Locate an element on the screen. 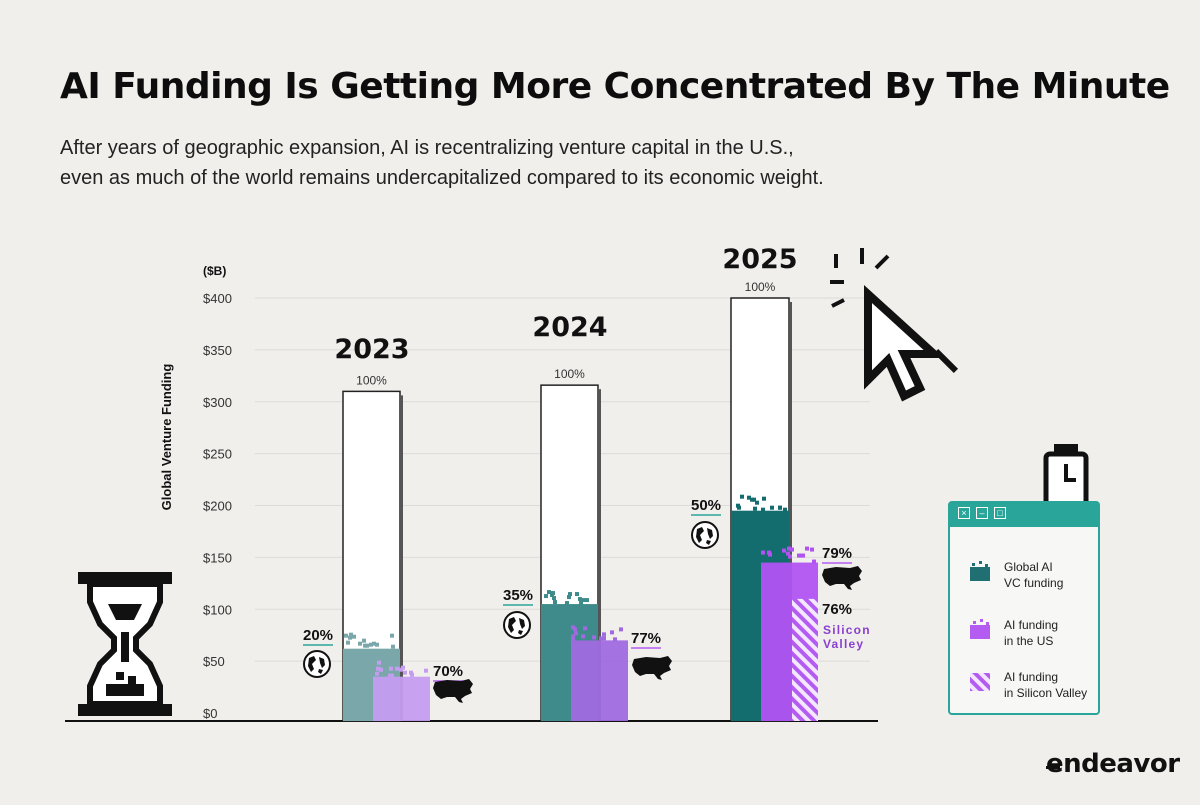 This screenshot has height=805, width=1200. hatched-purple-swatch-icon is located at coordinates (980, 682).